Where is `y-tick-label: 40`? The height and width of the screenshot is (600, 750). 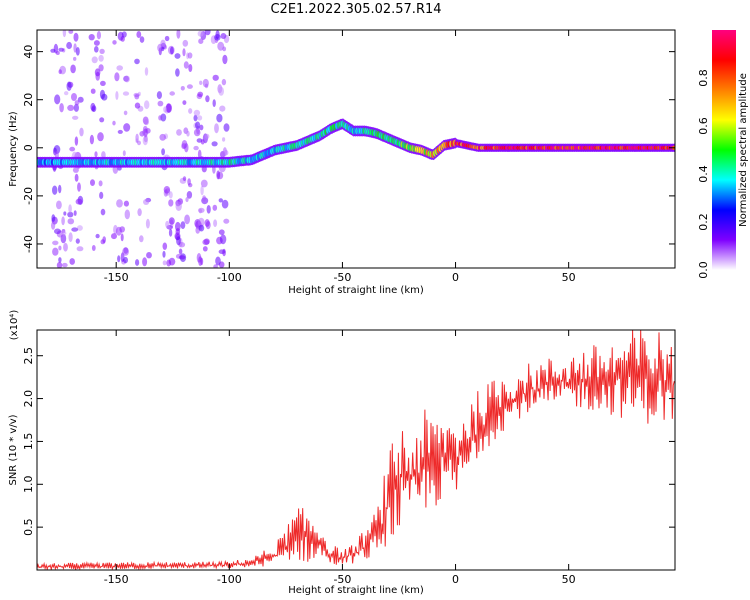
y-tick-label: 40 is located at coordinates (28, 52).